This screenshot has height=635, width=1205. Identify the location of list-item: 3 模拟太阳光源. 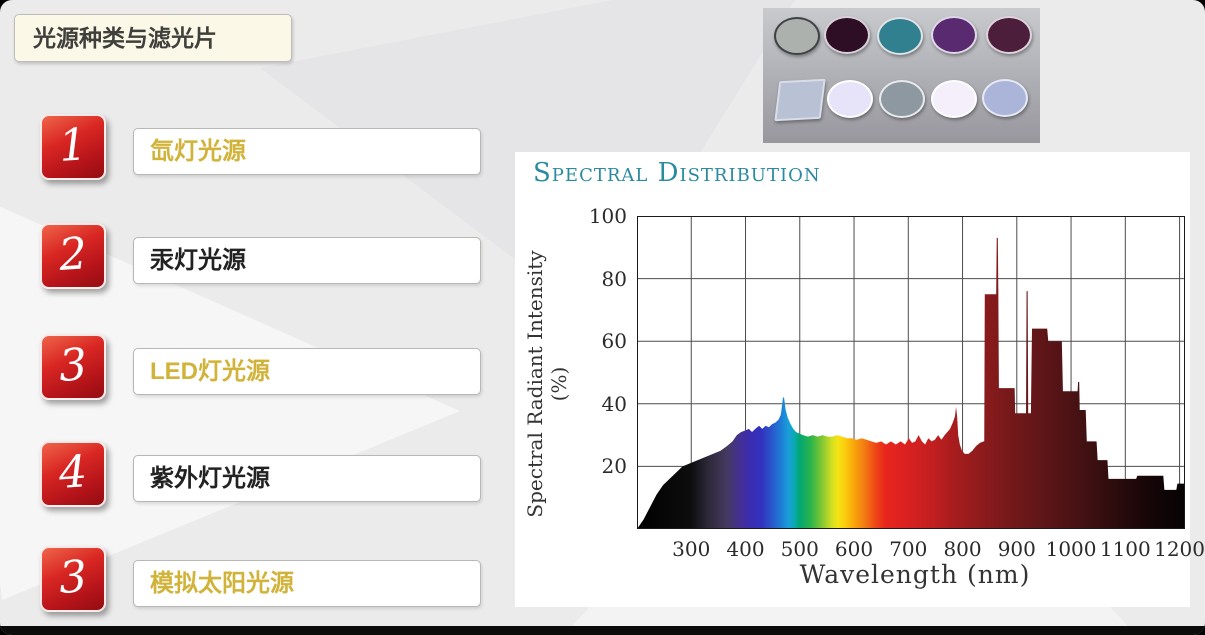
(250, 586).